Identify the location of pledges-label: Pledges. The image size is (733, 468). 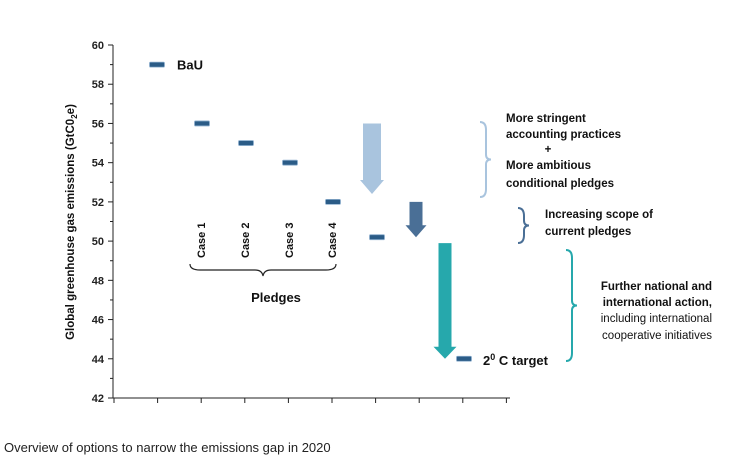
(276, 297).